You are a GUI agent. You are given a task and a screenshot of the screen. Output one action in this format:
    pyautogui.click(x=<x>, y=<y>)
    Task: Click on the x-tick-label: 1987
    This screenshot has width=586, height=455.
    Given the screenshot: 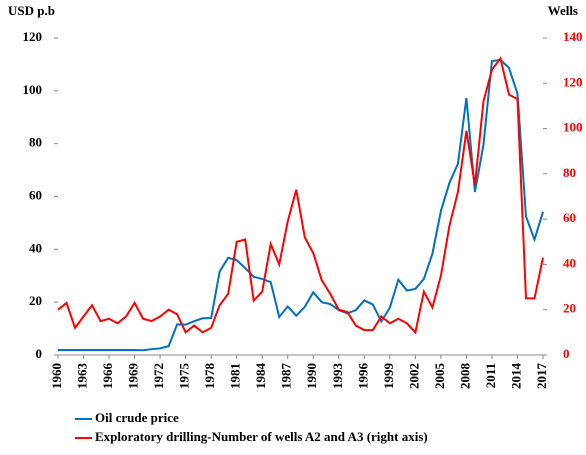 What is the action you would take?
    pyautogui.click(x=286, y=376)
    